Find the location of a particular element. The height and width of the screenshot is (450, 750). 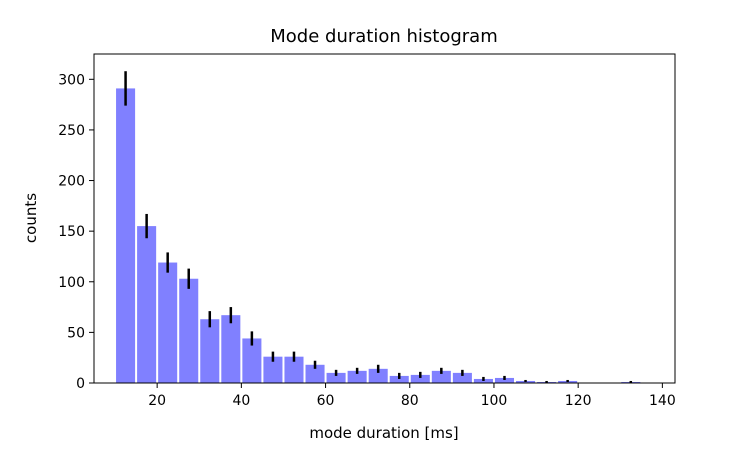

y-tick-label: 150 is located at coordinates (71, 232).